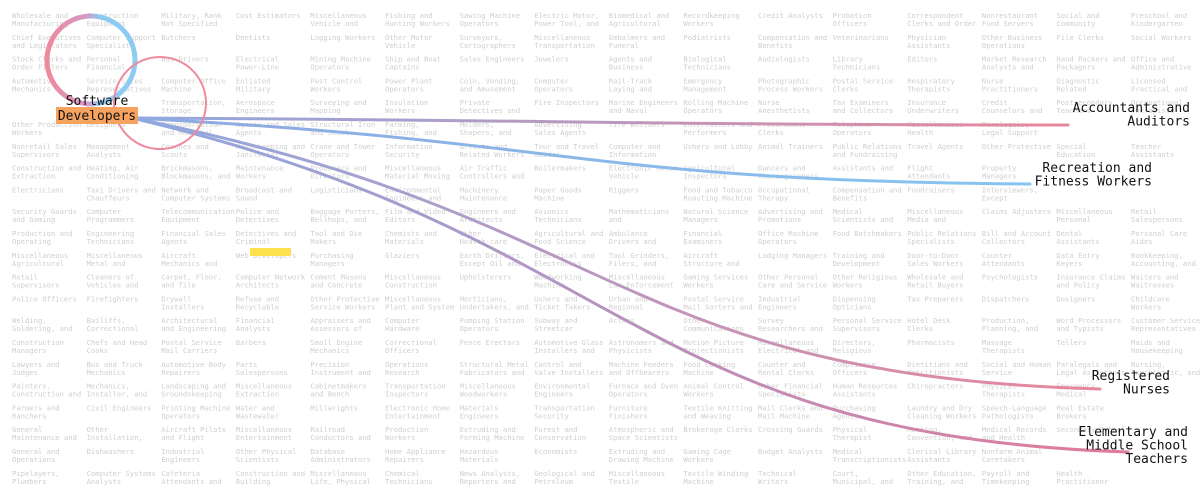 This screenshot has height=490, width=1200. I want to click on occupation: Glaziers, so click(402, 255).